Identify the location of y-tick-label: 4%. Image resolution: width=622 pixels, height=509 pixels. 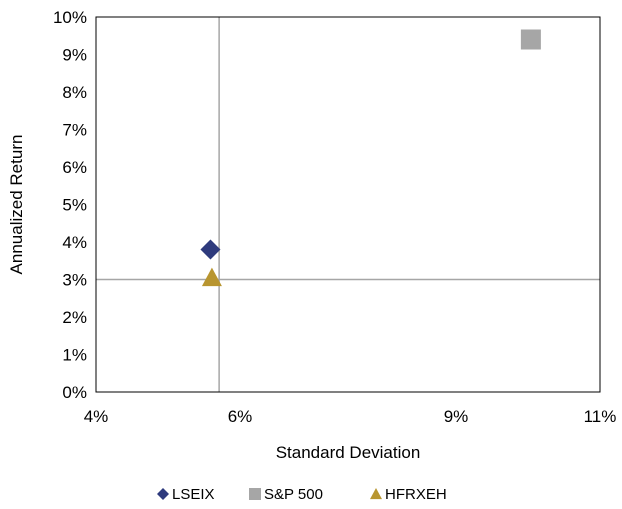
(74, 242).